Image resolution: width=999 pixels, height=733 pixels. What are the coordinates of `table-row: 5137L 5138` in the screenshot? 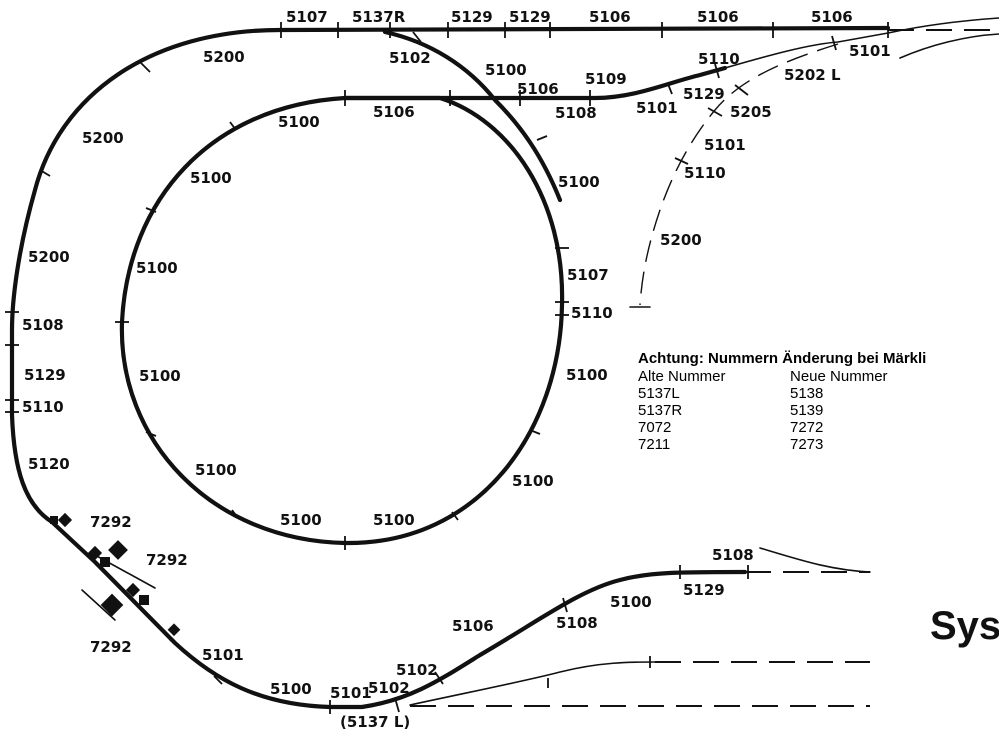 It's located at (763, 393).